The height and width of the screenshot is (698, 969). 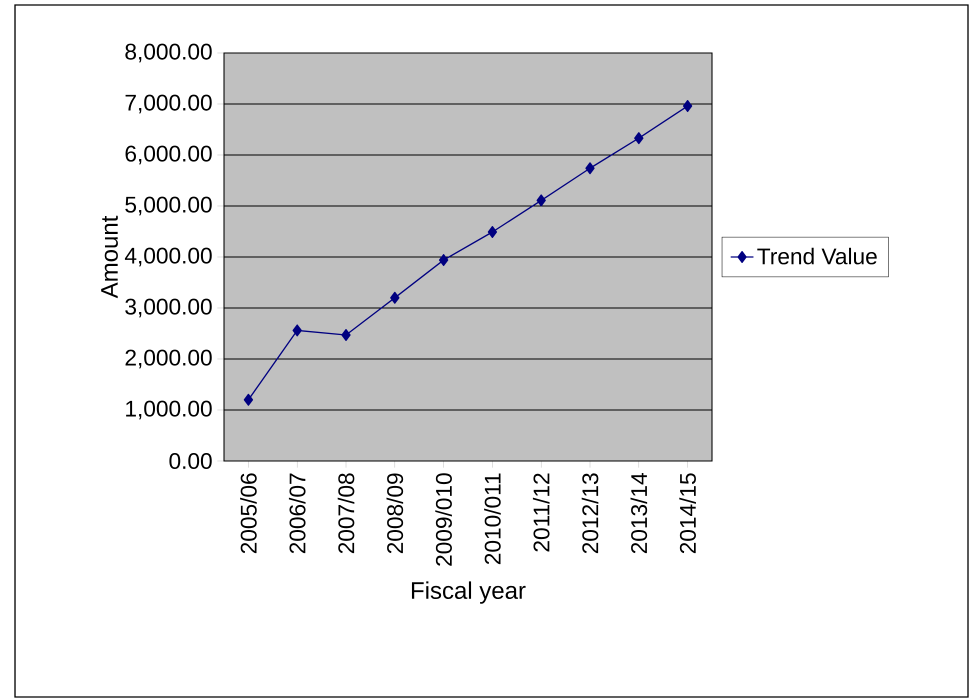 What do you see at coordinates (541, 513) in the screenshot?
I see `x-tick-label: 2011/12` at bounding box center [541, 513].